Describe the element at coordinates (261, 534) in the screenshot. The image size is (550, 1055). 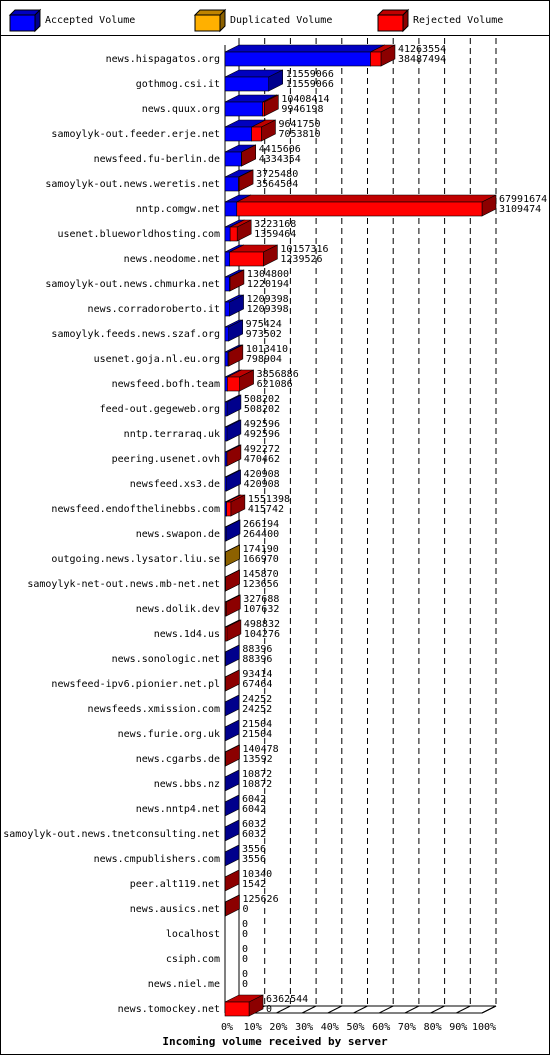
I see `accepted-label: 264400` at that location.